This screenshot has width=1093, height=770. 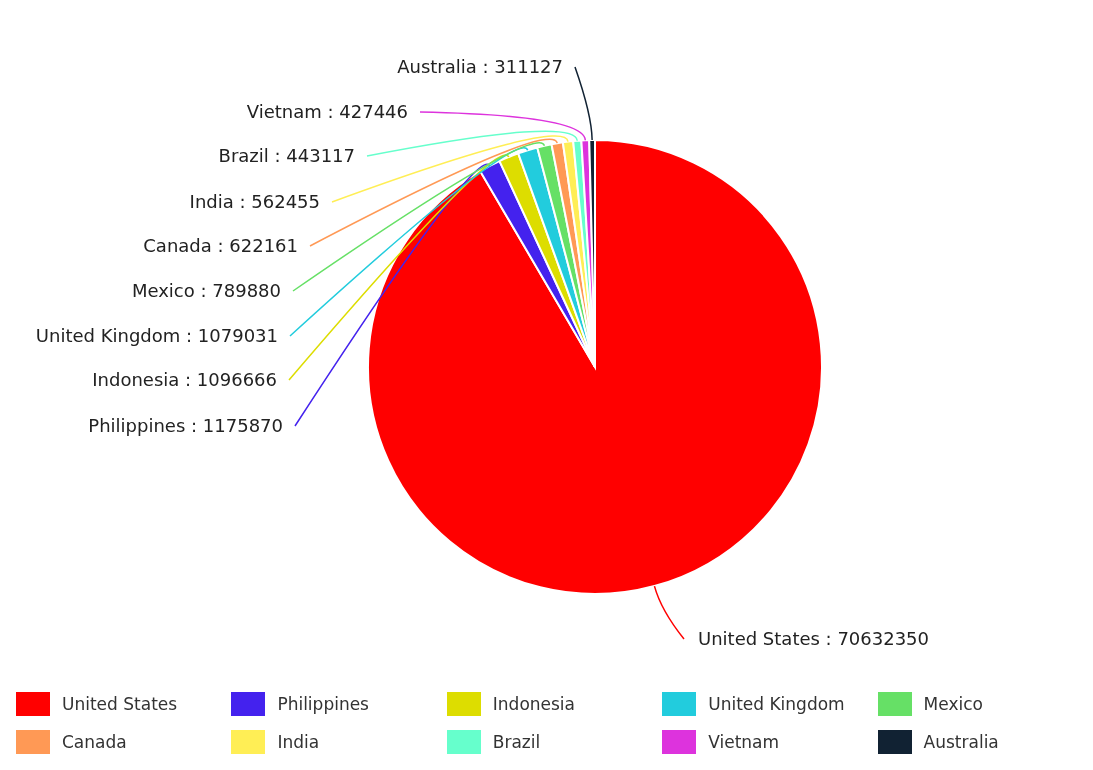 I want to click on legend-label: Indonesia, so click(x=534, y=704).